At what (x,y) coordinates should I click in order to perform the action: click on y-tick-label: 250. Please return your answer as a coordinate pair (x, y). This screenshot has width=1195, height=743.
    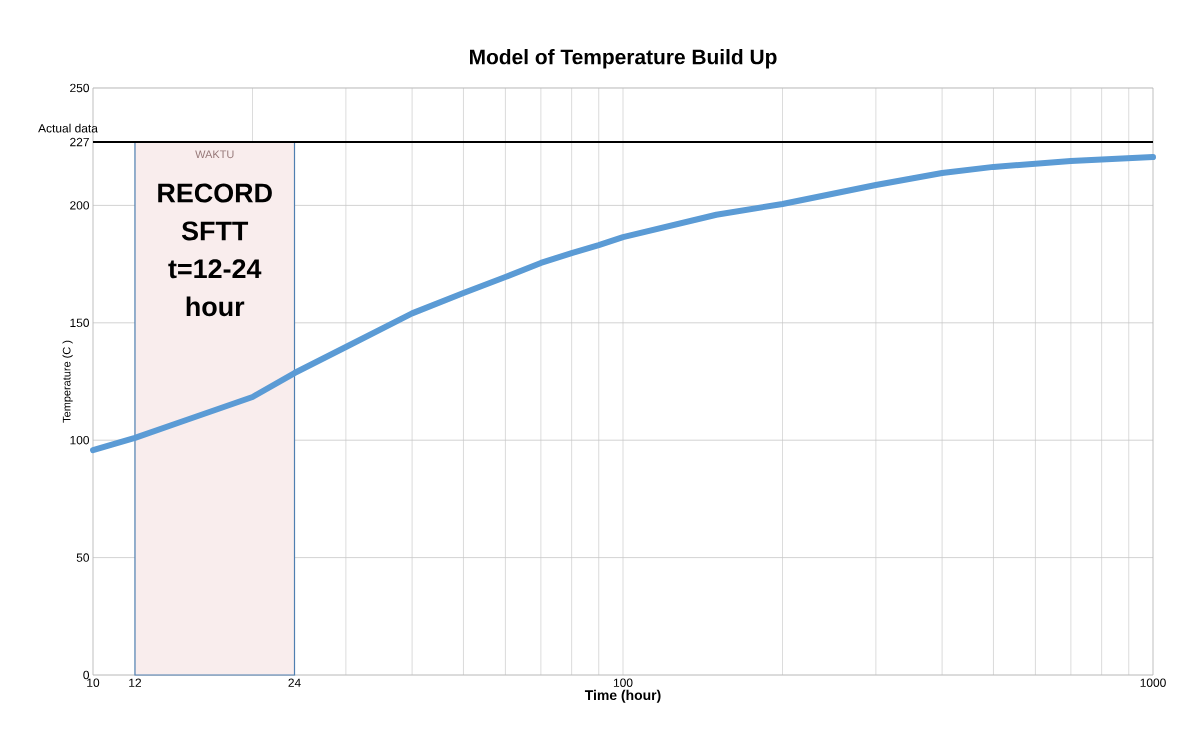
    Looking at the image, I should click on (80, 88).